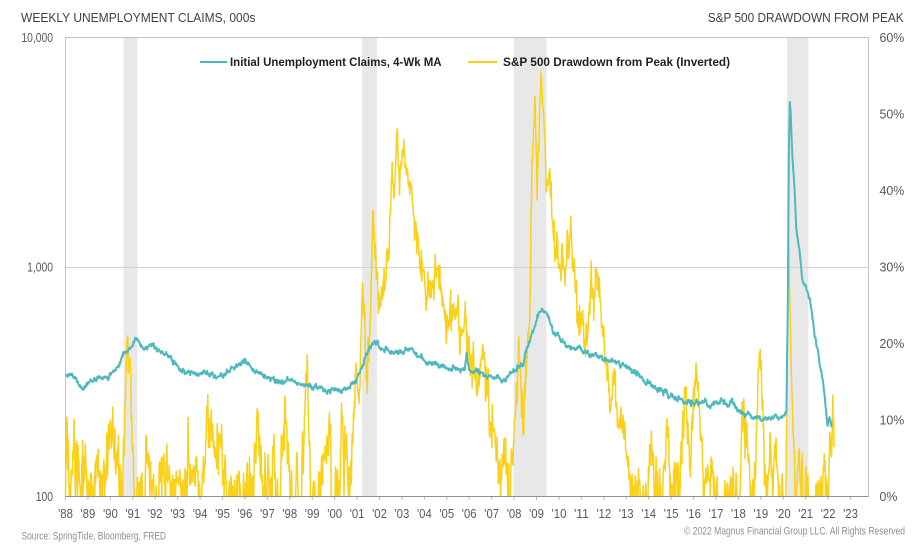 Image resolution: width=921 pixels, height=552 pixels. Describe the element at coordinates (889, 496) in the screenshot. I see `svg-text: 0%` at that location.